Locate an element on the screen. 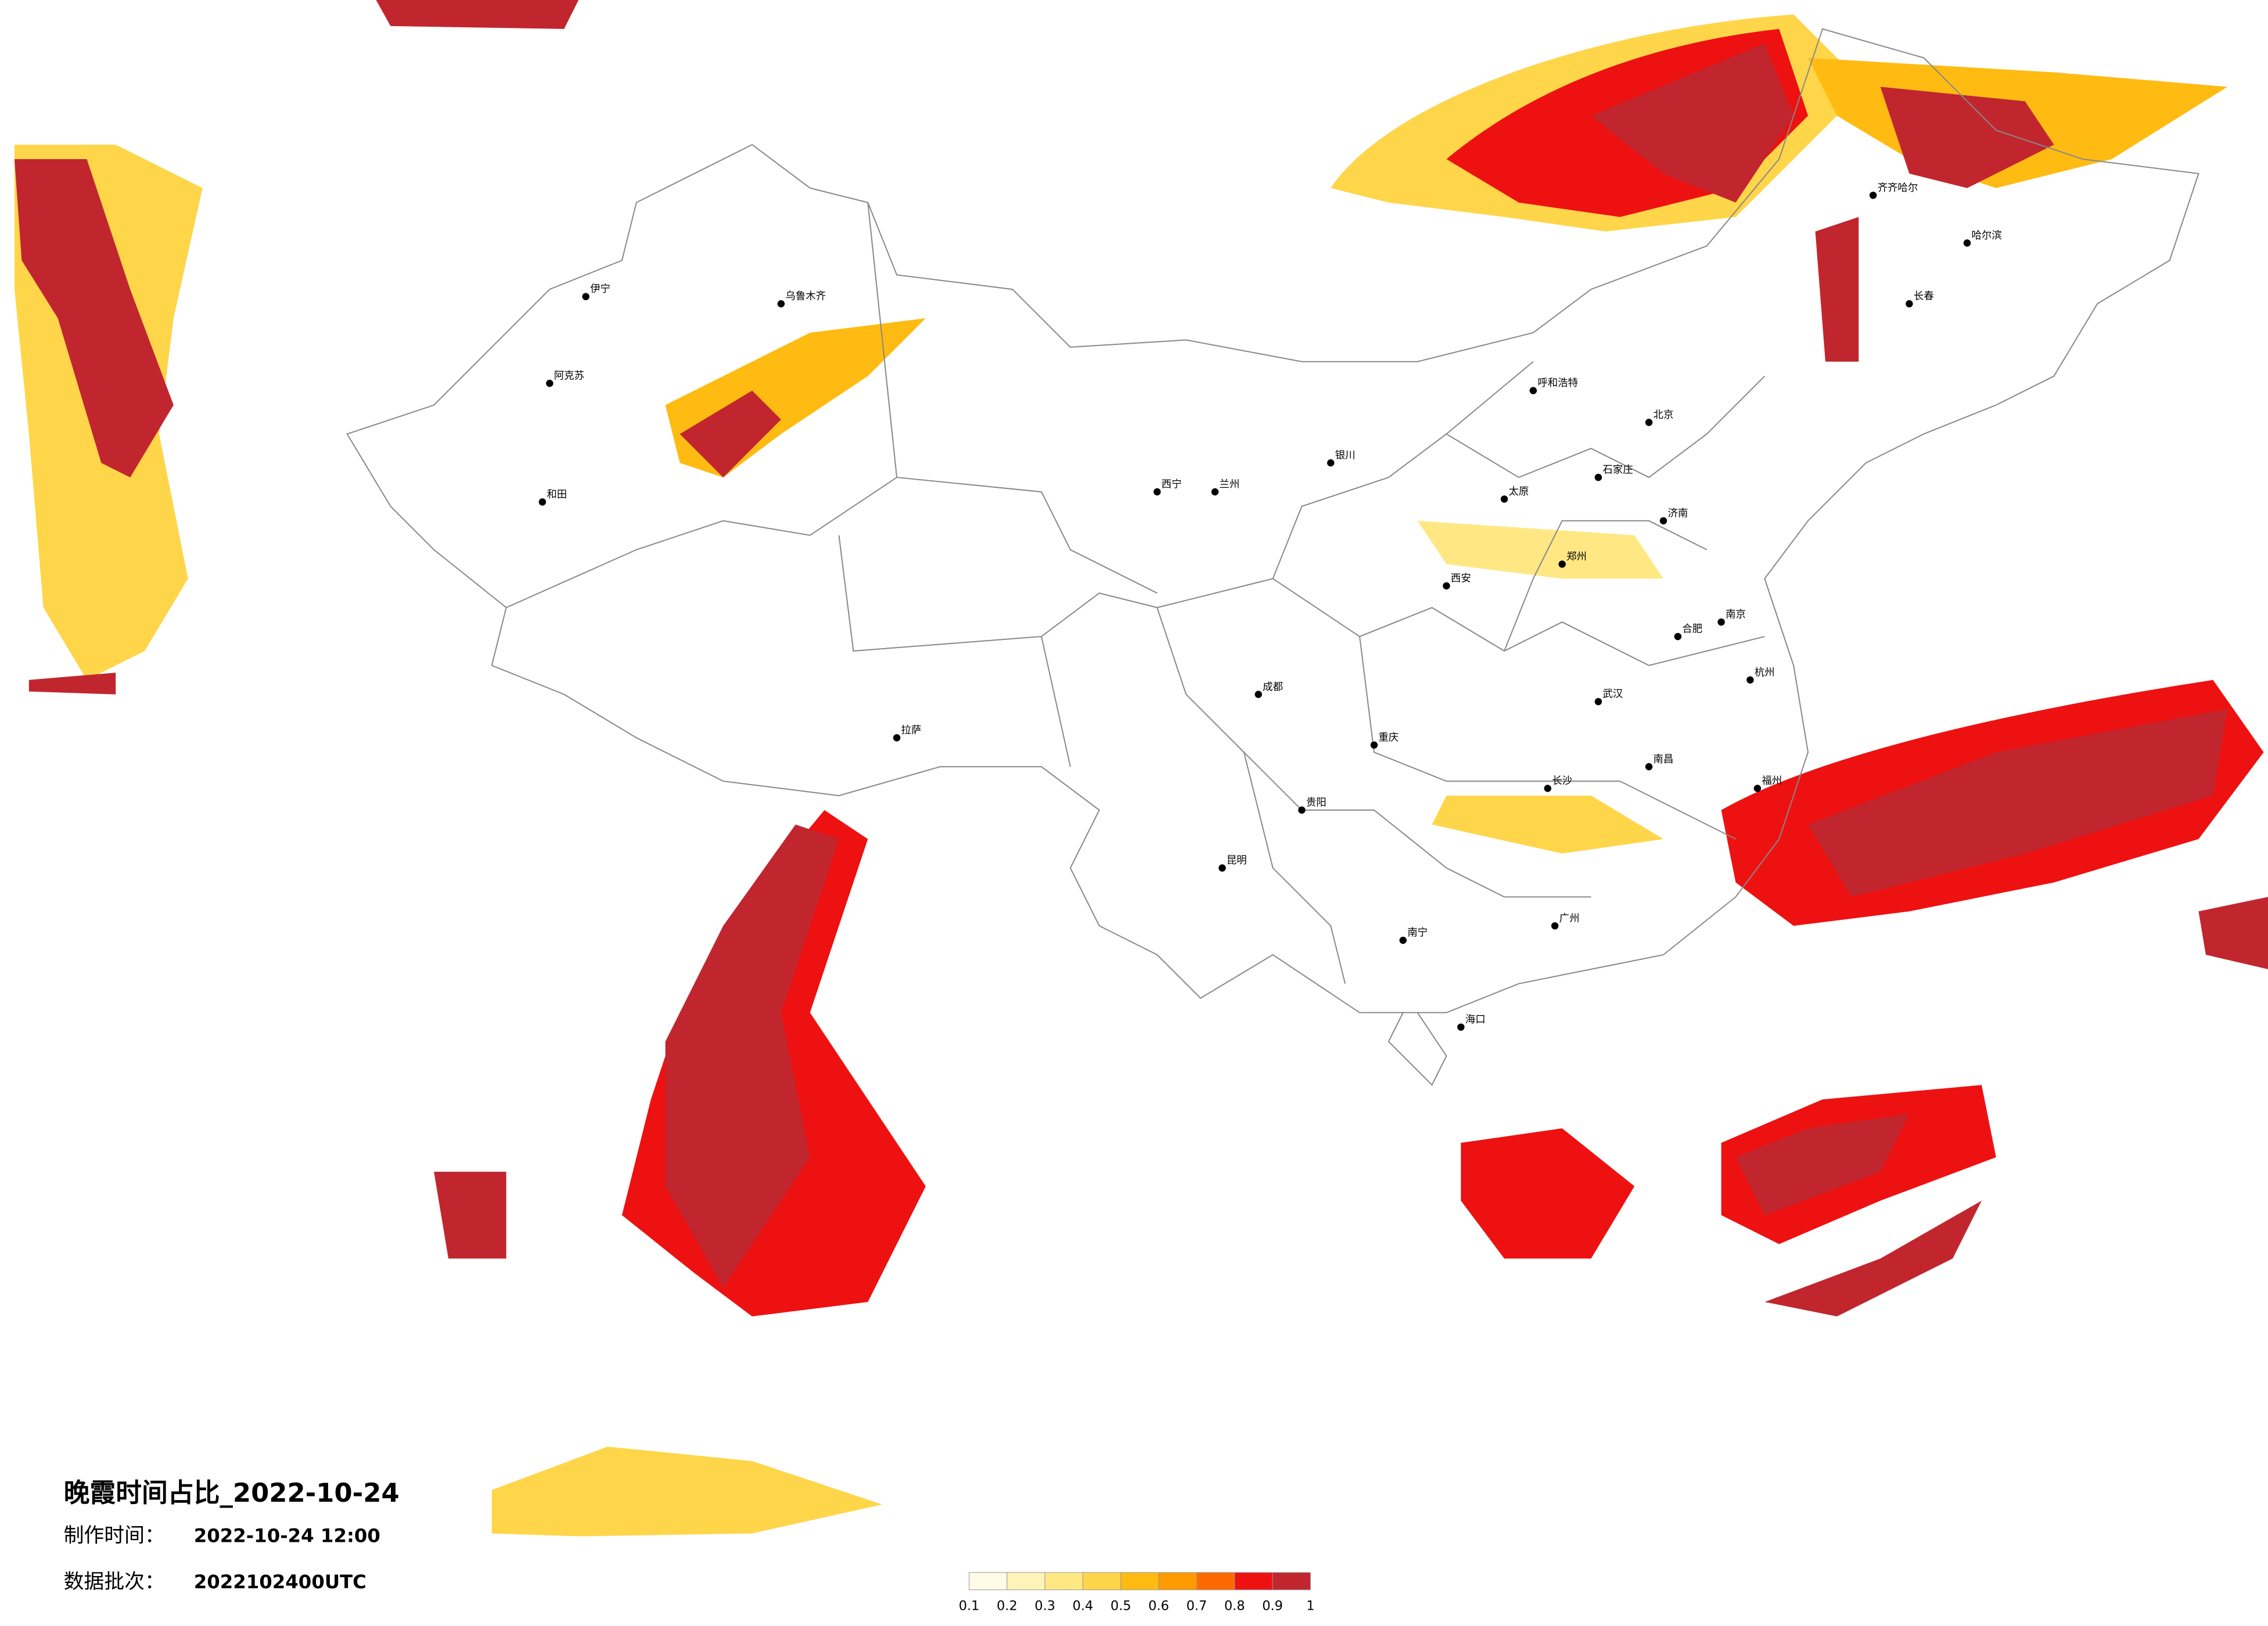 Image resolution: width=2268 pixels, height=1626 pixels. colorbar-tick-label: 0.8 is located at coordinates (1234, 1606).